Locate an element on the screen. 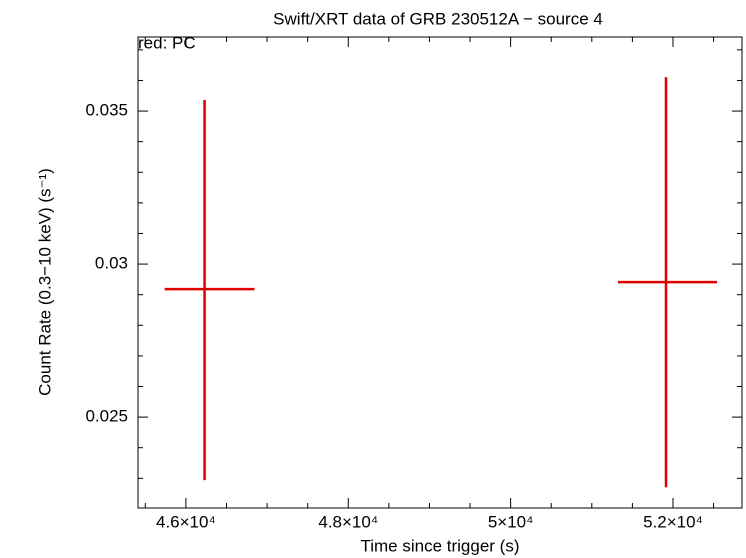 The image size is (746, 558). x-axis-label: Time since trigger (s) is located at coordinates (439, 545).